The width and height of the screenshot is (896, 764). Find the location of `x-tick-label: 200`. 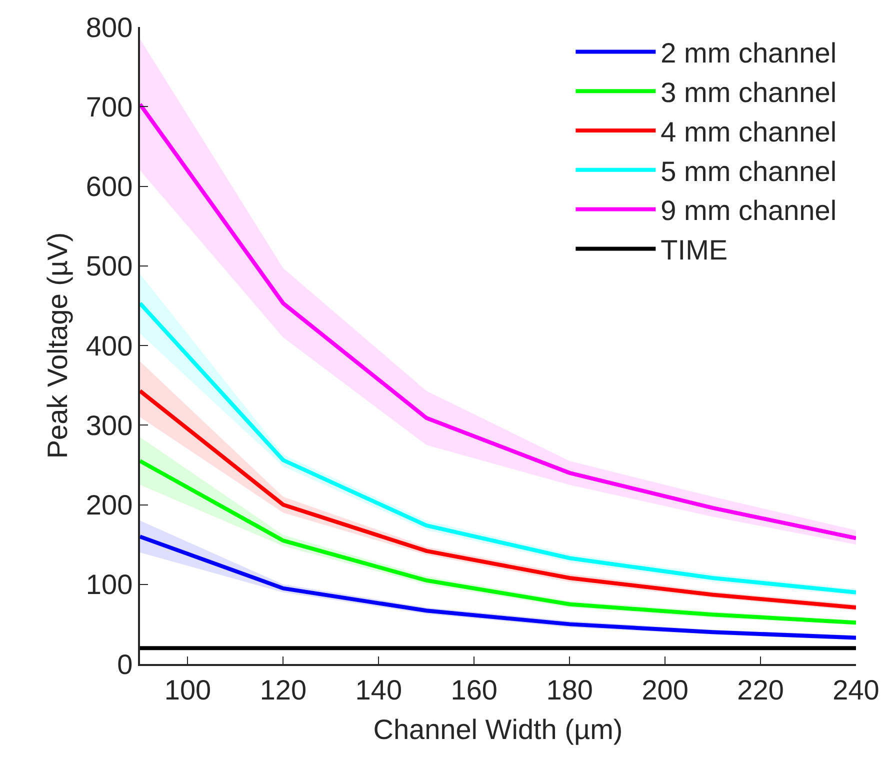

x-tick-label: 200 is located at coordinates (665, 690).